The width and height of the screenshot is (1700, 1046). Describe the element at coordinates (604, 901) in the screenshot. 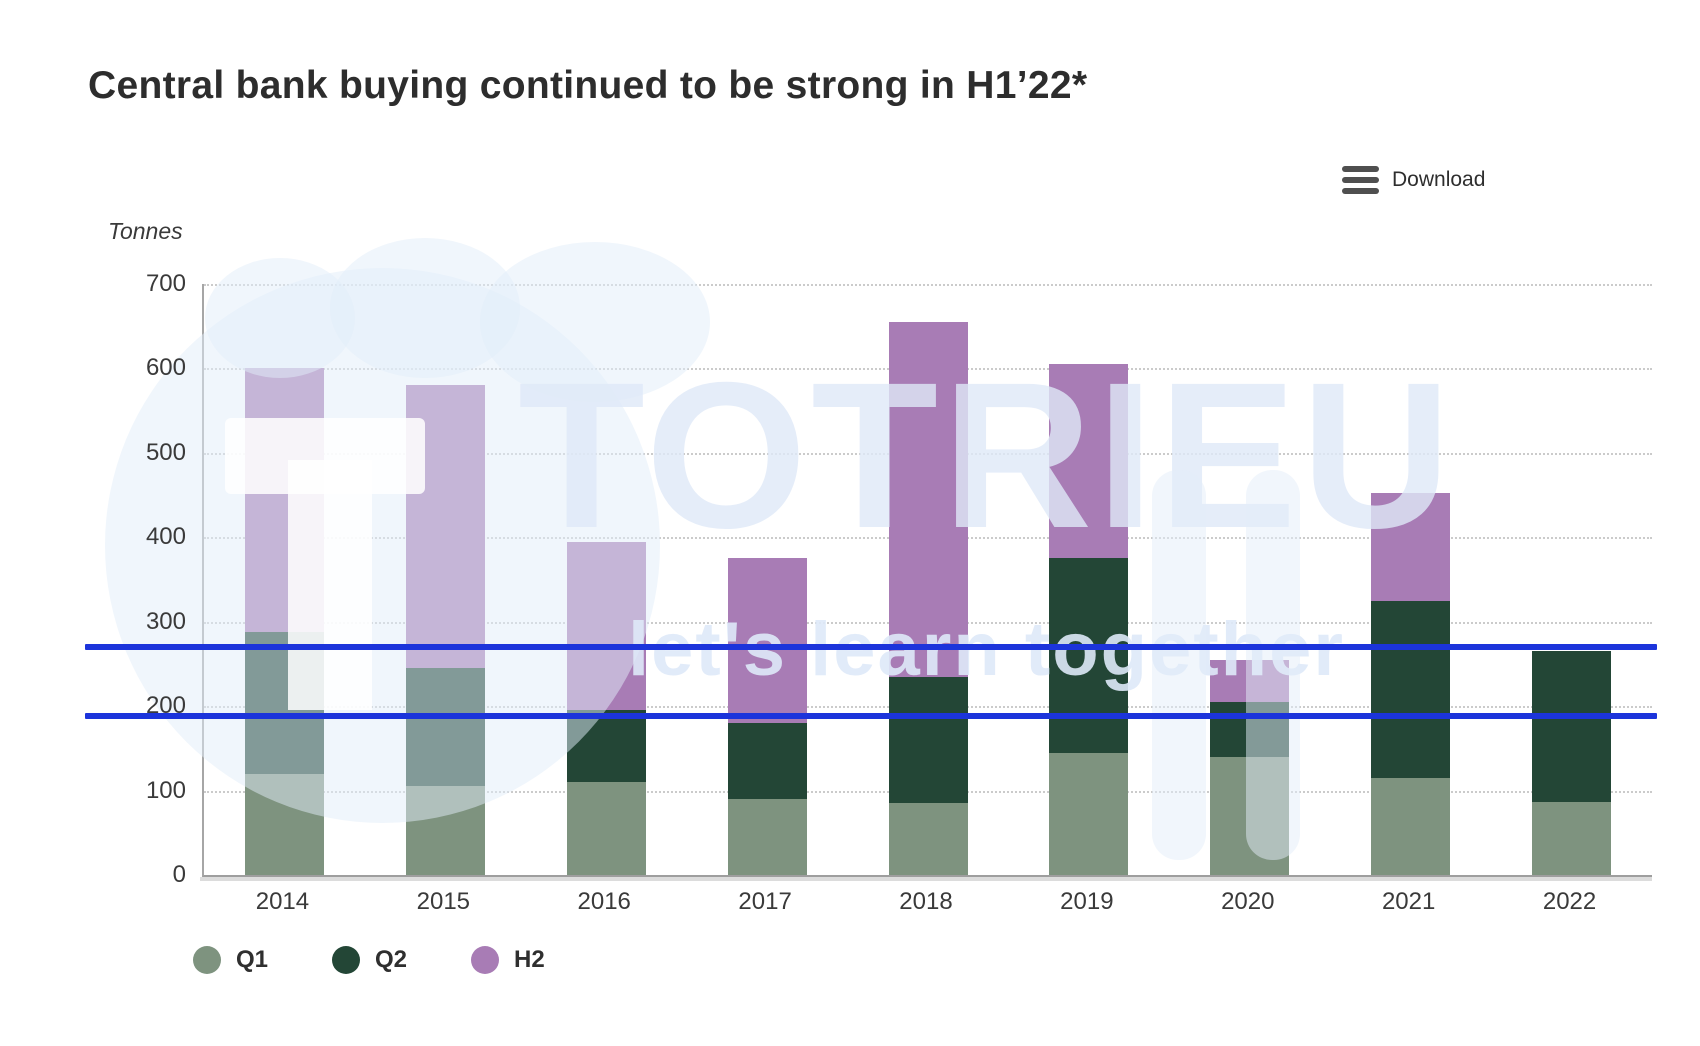

I see `x-tick-label-2016: 2016` at that location.